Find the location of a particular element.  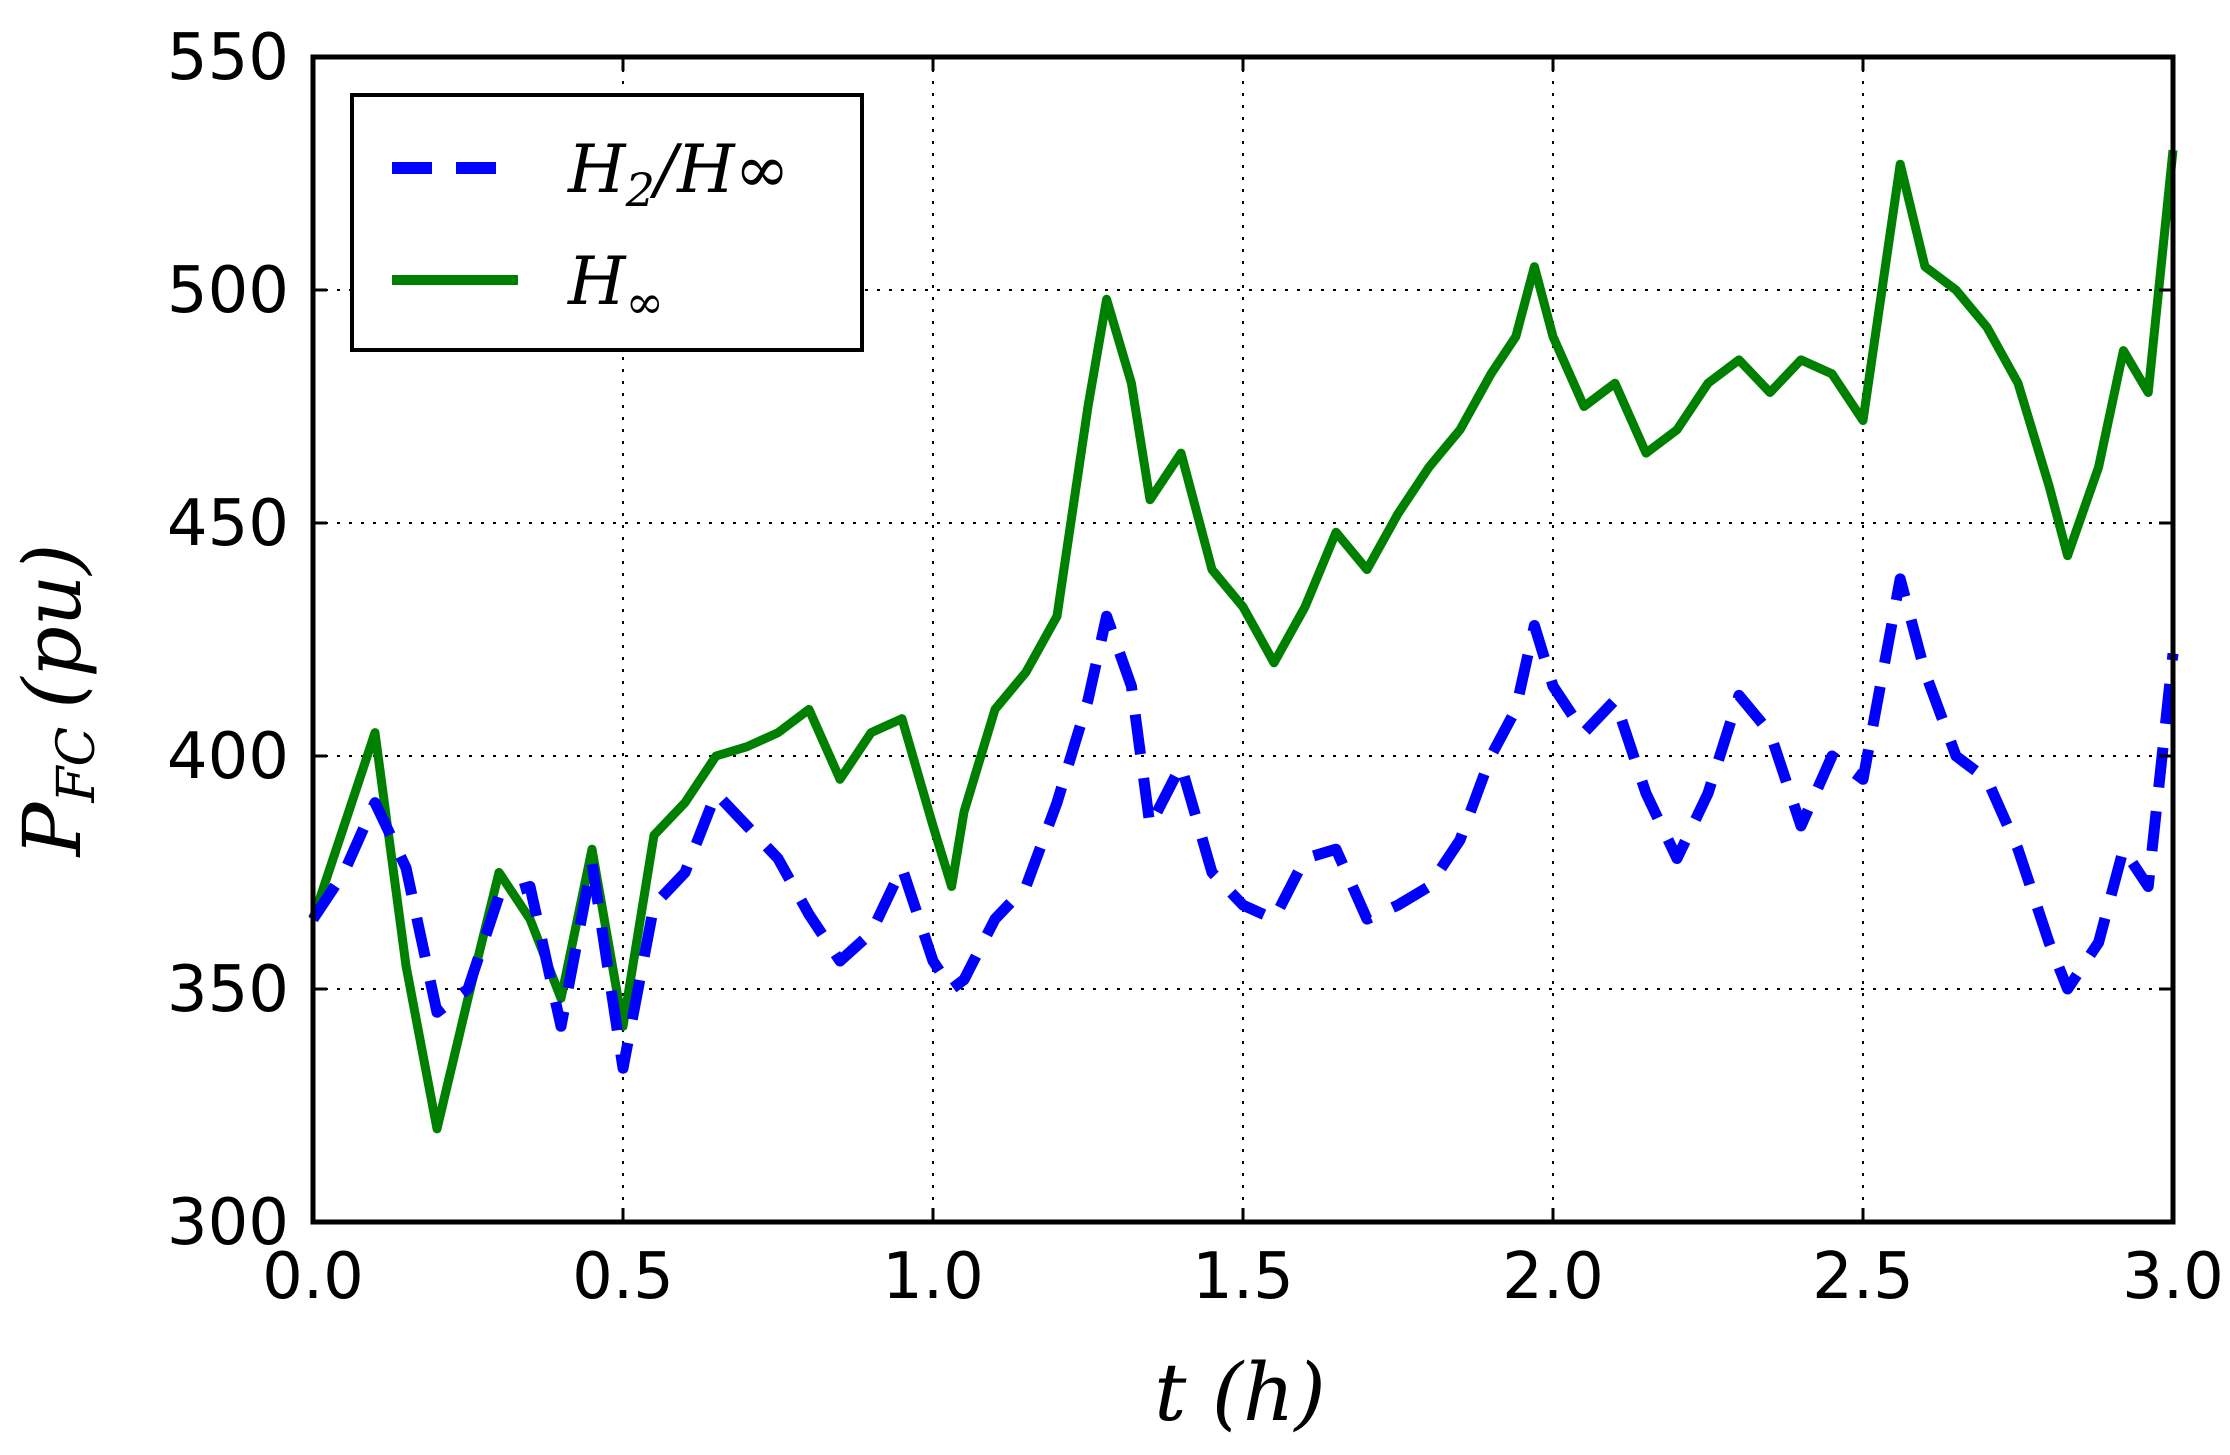

x-tick-label: 2.0 is located at coordinates (1553, 1277).